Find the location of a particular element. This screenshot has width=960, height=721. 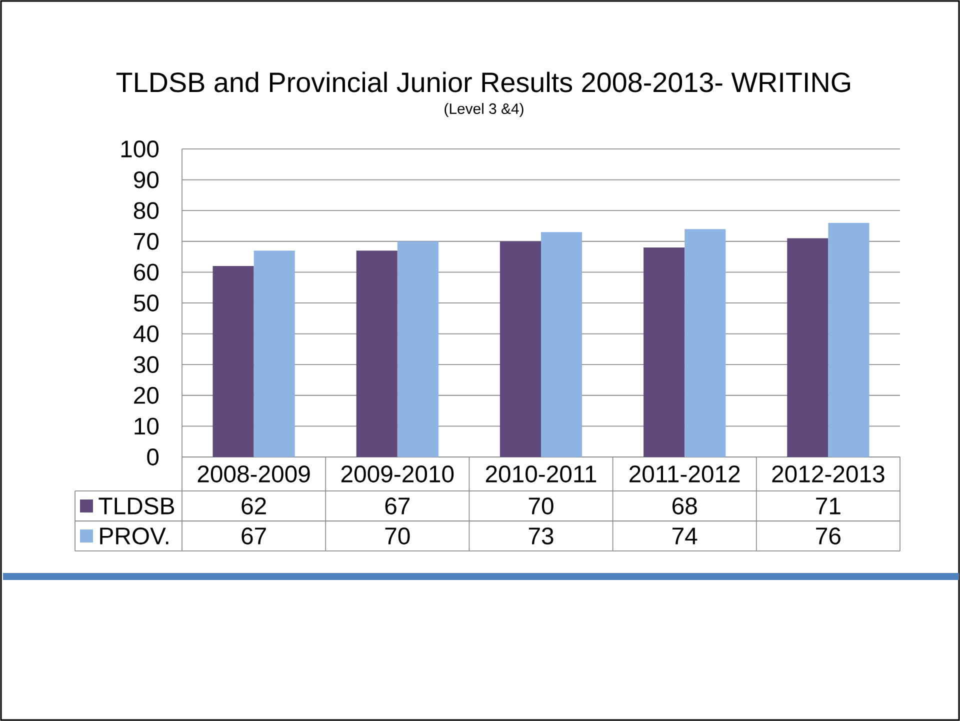

y-tick-label: 0 is located at coordinates (153, 457).